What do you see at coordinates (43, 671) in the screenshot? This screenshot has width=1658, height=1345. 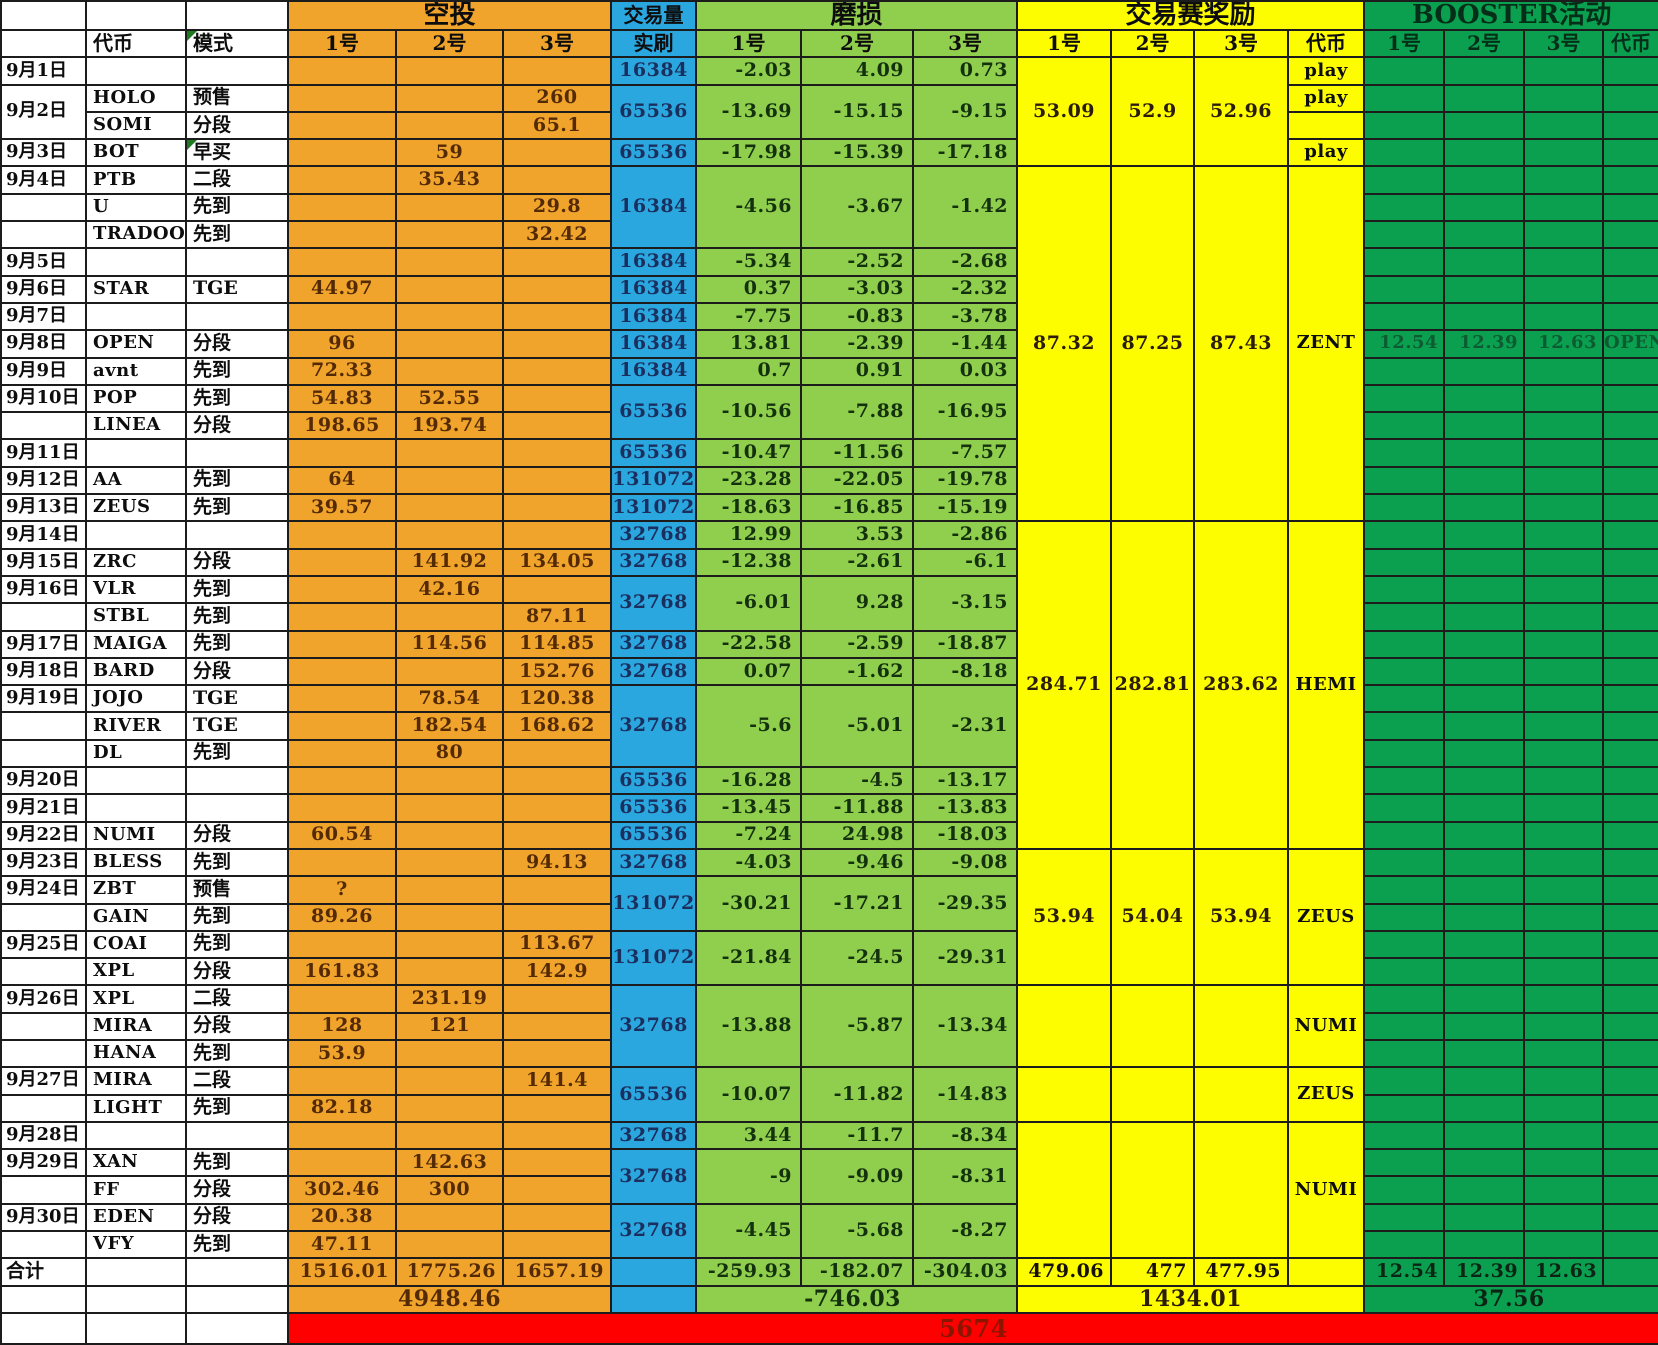 I see `date-cell: 9月18日` at bounding box center [43, 671].